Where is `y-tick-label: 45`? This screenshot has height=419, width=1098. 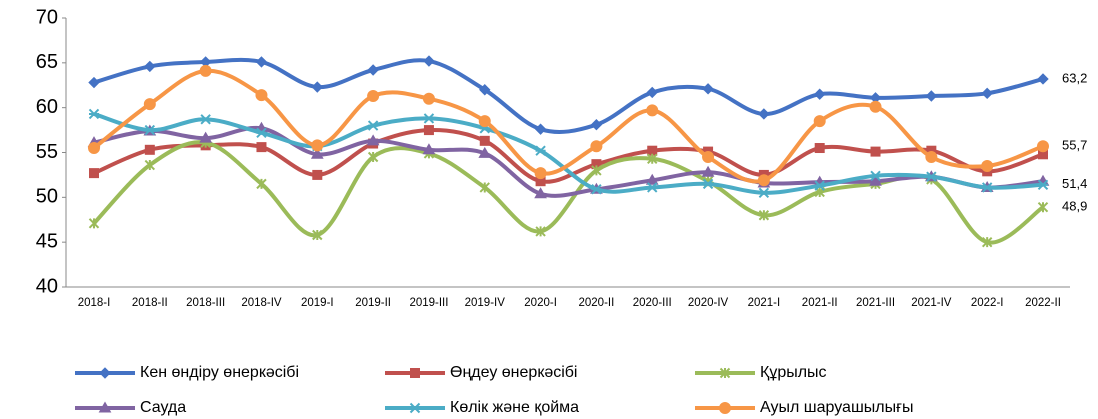 y-tick-label: 45 is located at coordinates (47, 241).